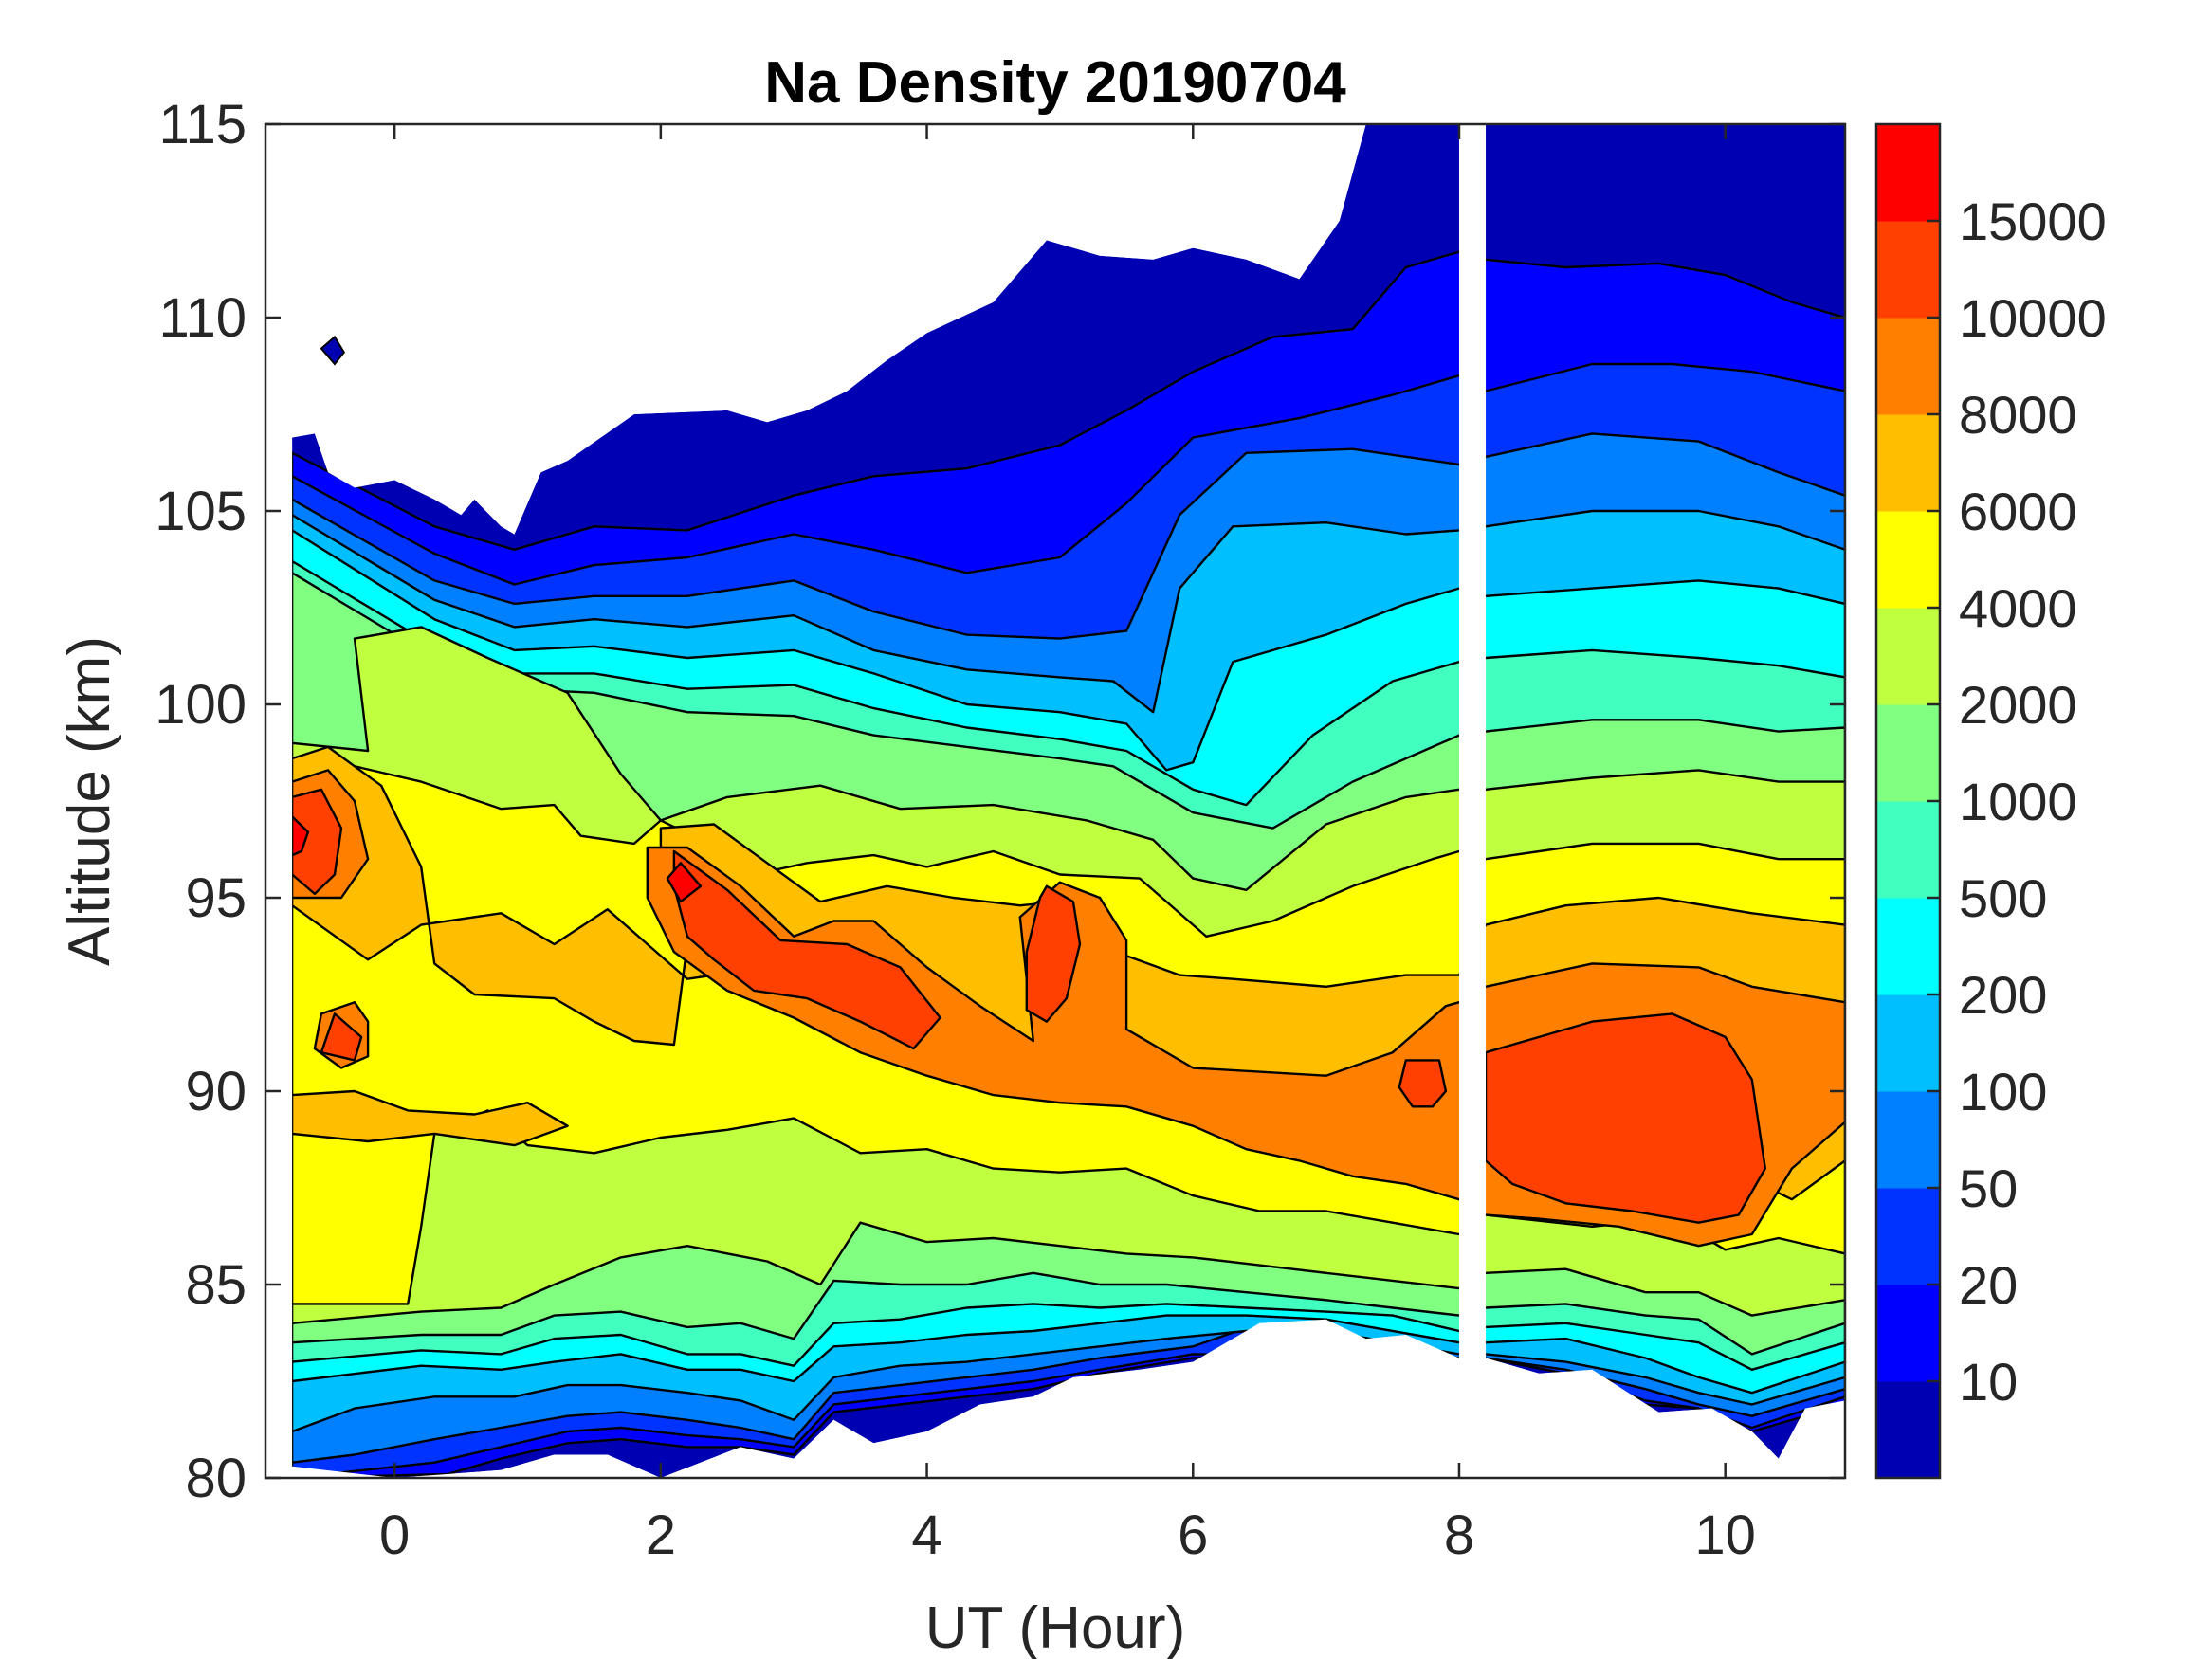  I want to click on colorbar-tick-label: 100, so click(2003, 1091).